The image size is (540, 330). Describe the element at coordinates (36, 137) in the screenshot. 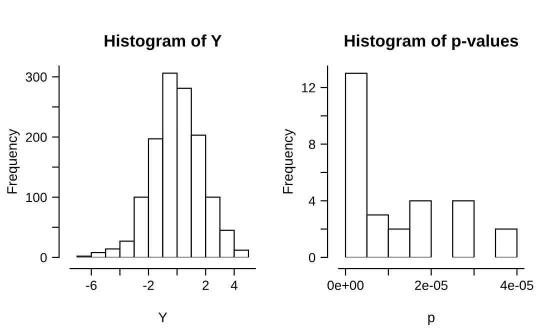

I see `y-tick-label: 200` at that location.